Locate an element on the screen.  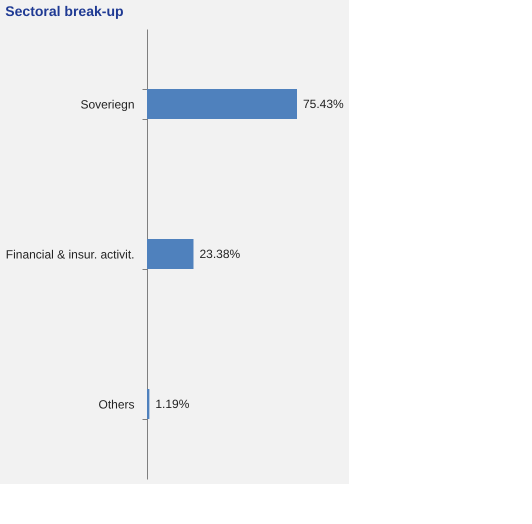
chart-title: Sectoral break-up is located at coordinates (64, 11).